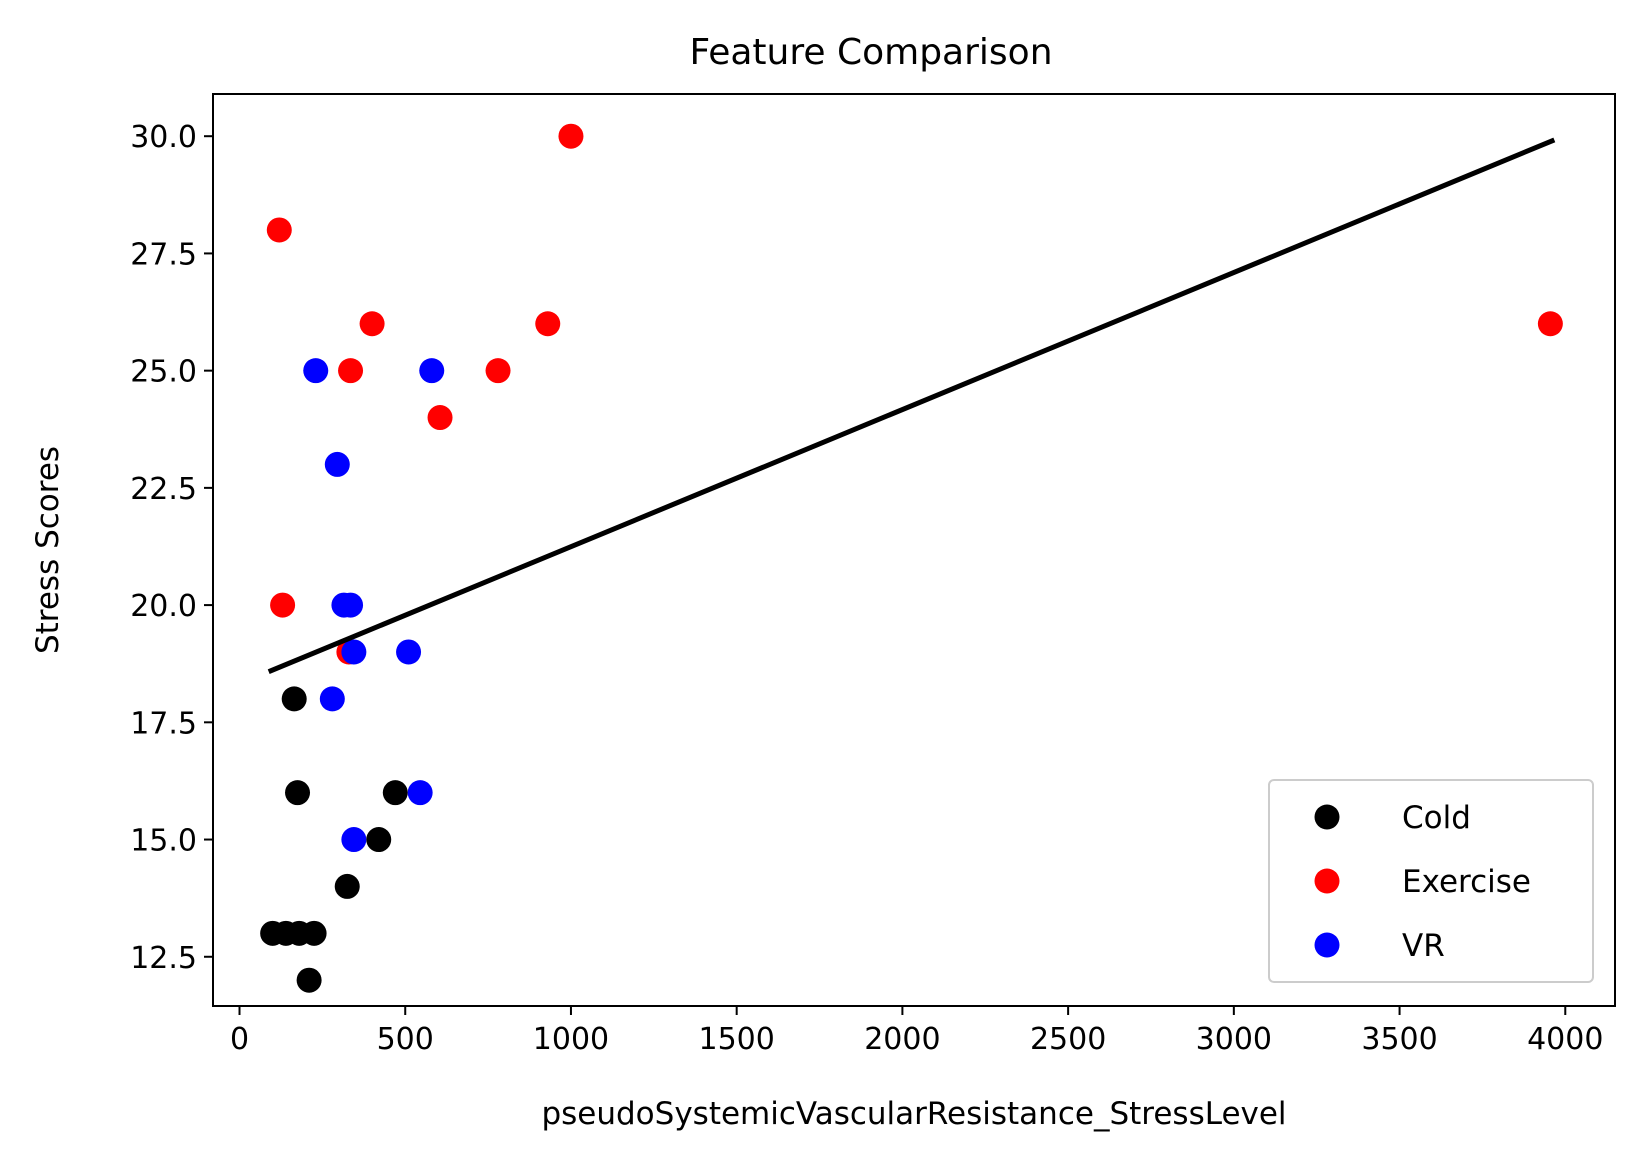 This screenshot has height=1159, width=1639. What do you see at coordinates (171, 548) in the screenshot?
I see `y-axis: 12.5 15.0 17.5 20.0 22.5 25.0 27.5 30.0` at bounding box center [171, 548].